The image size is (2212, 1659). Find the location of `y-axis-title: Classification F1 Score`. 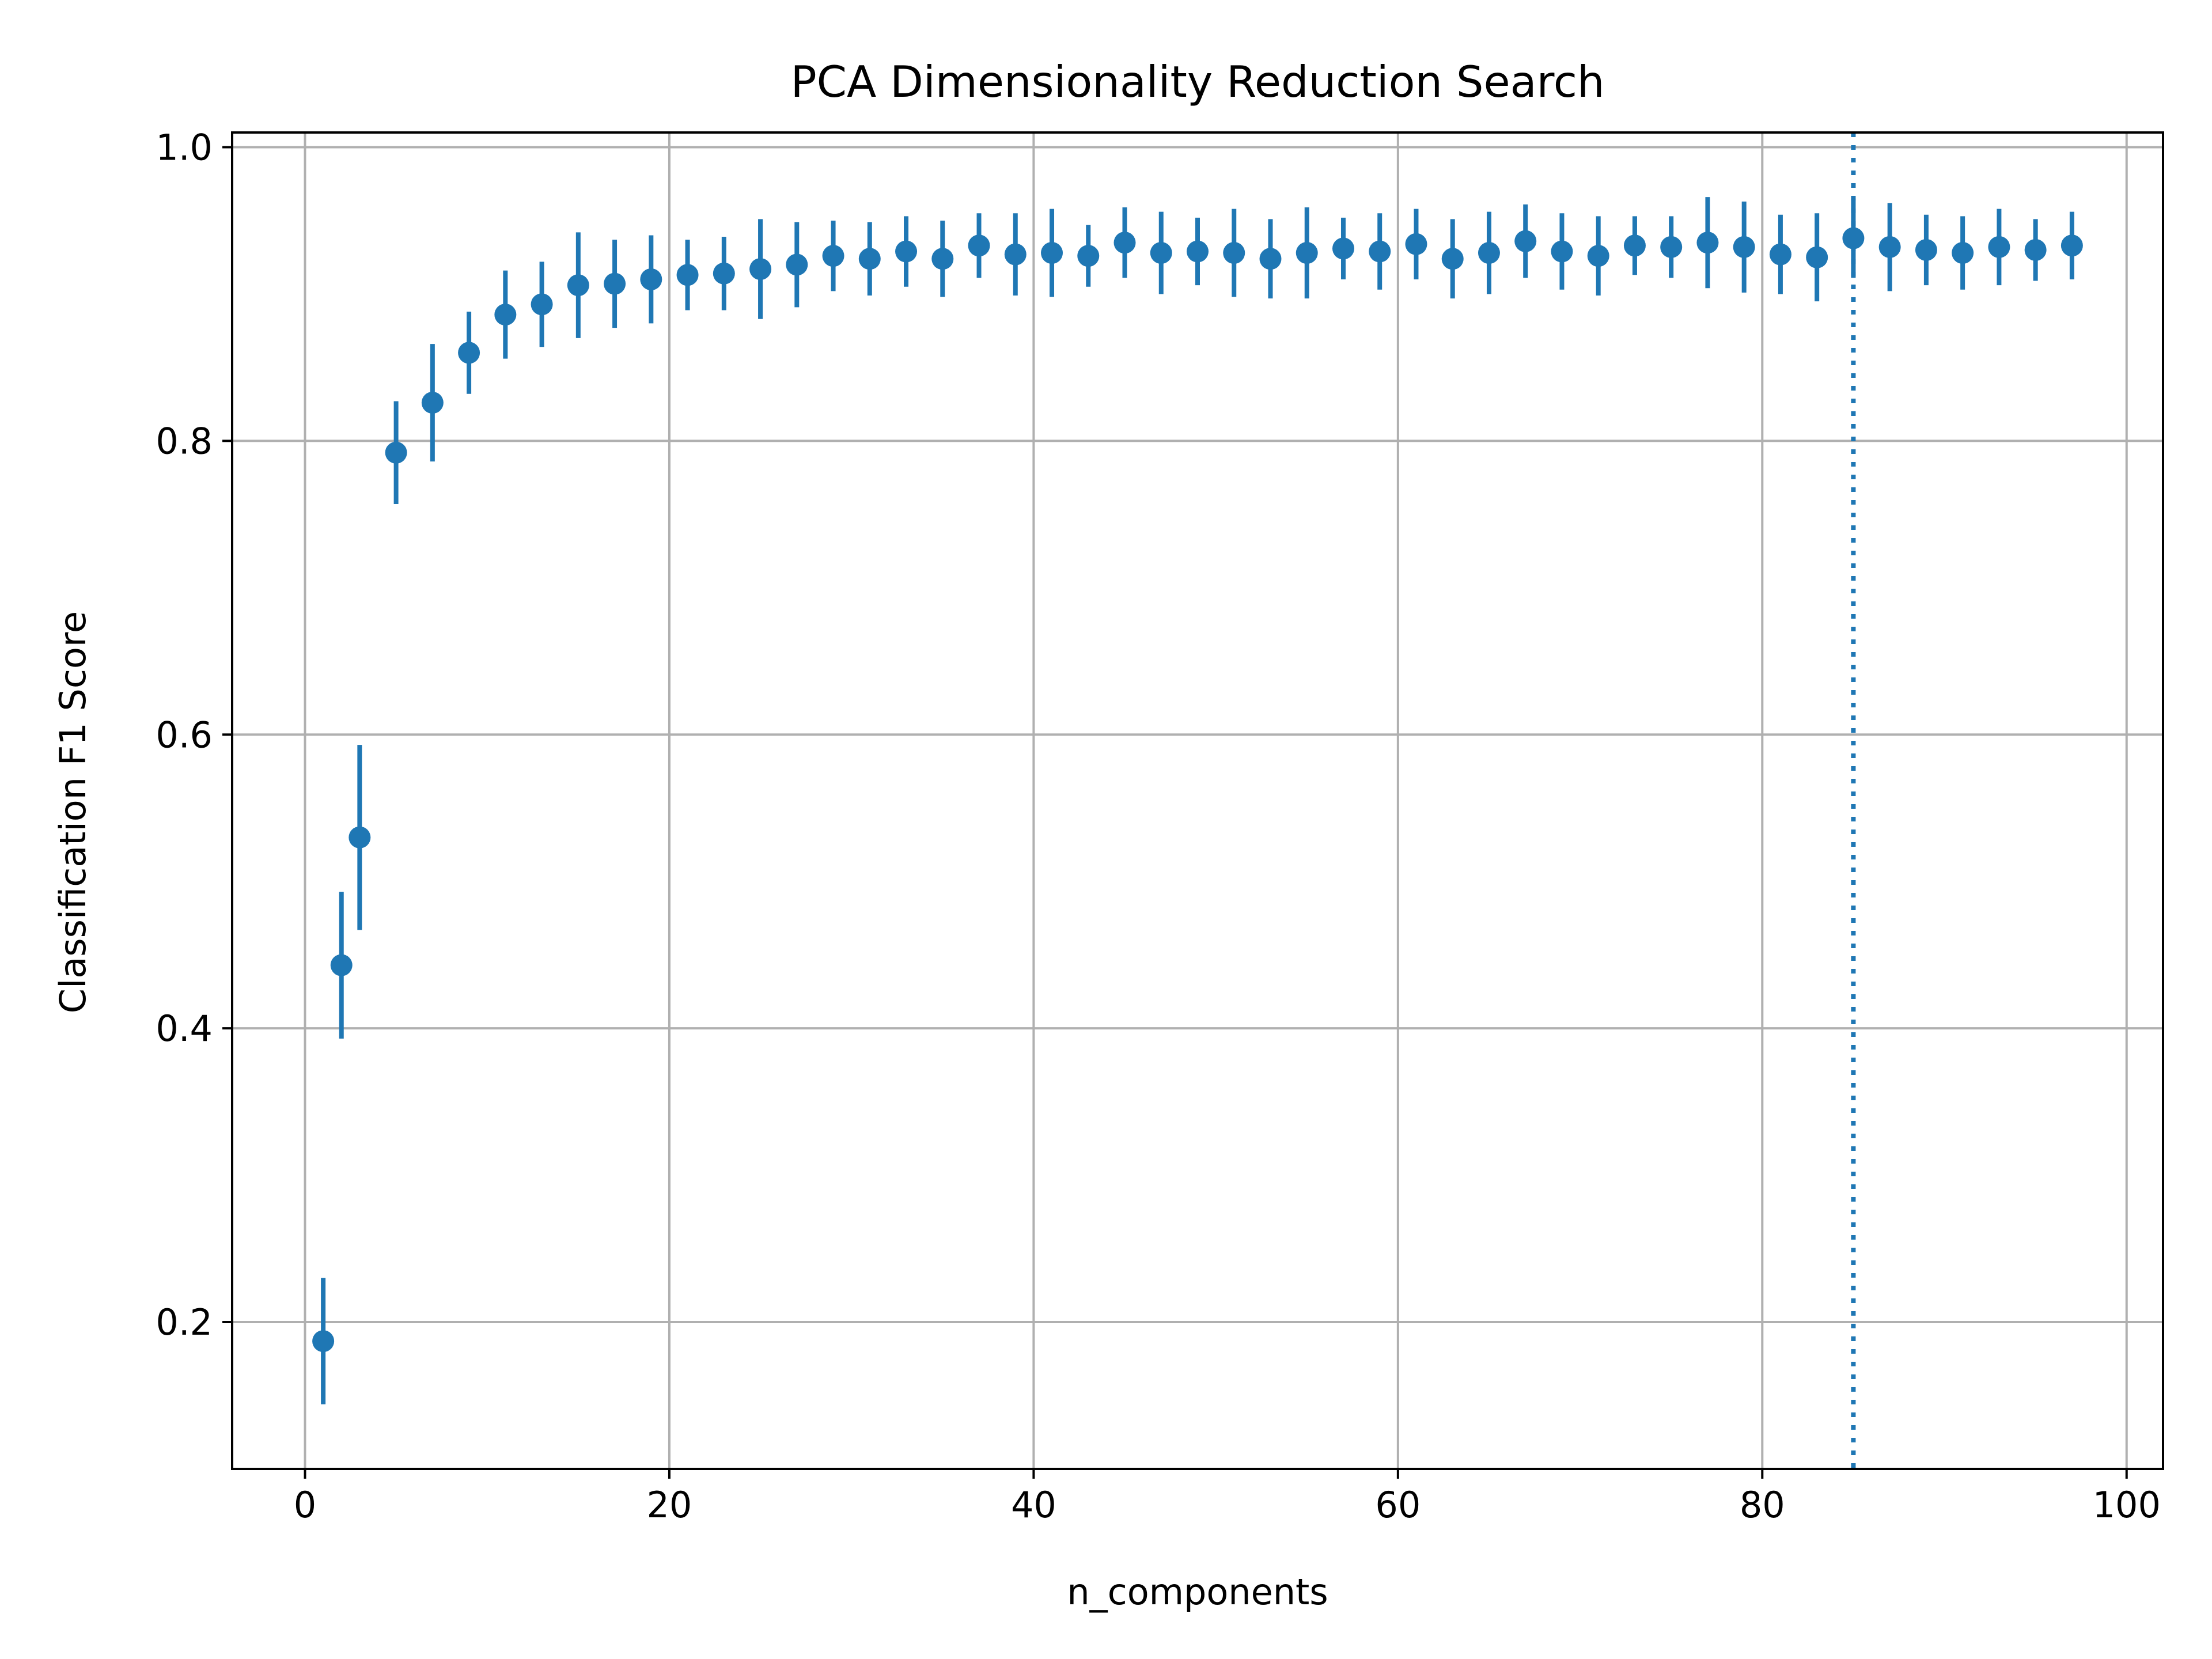

y-axis-title: Classification F1 Score is located at coordinates (73, 812).